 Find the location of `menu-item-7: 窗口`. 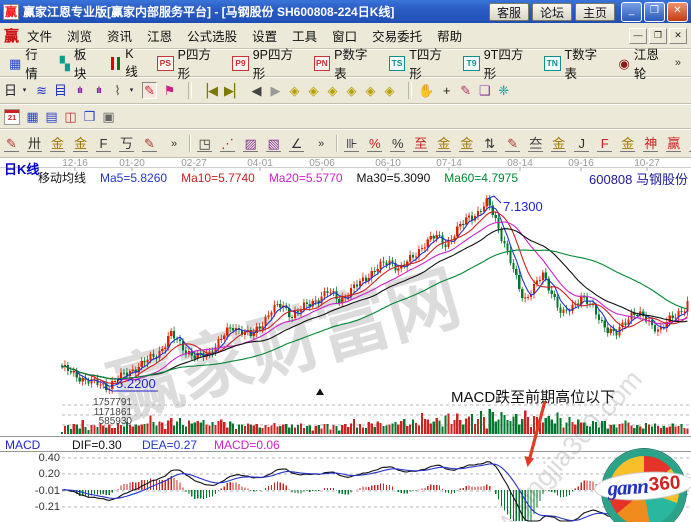

menu-item-7: 窗口 is located at coordinates (345, 37).